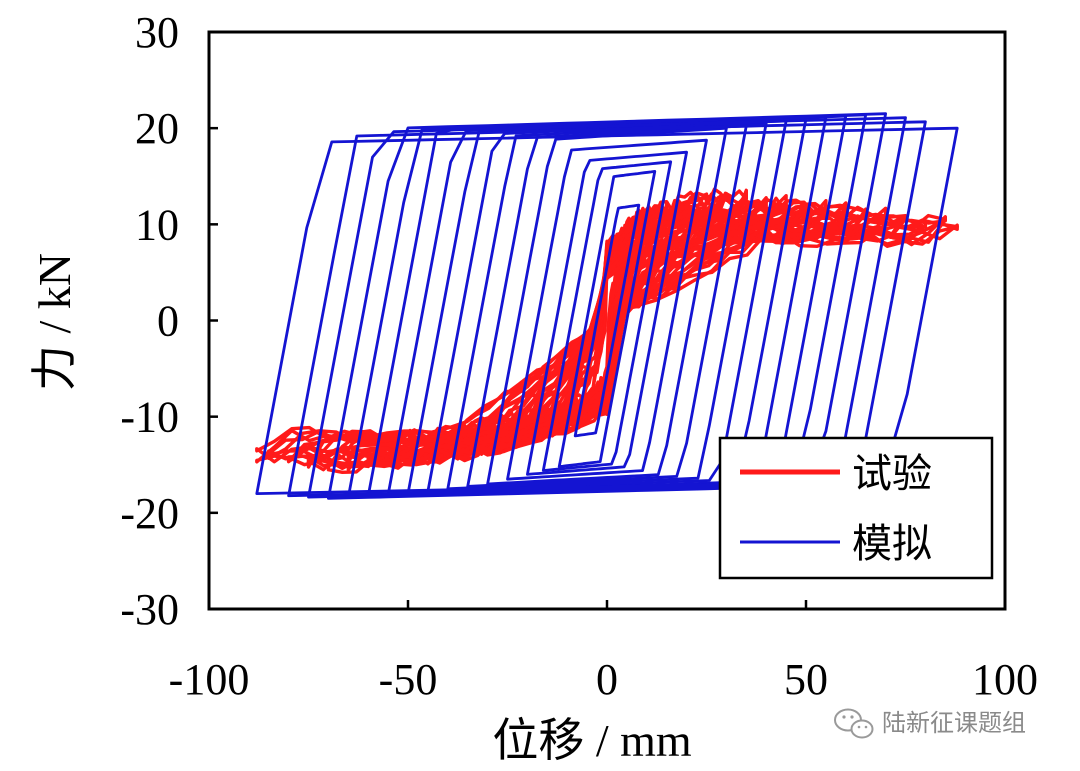 The image size is (1080, 771). I want to click on legend: 试验 模拟, so click(856, 508).